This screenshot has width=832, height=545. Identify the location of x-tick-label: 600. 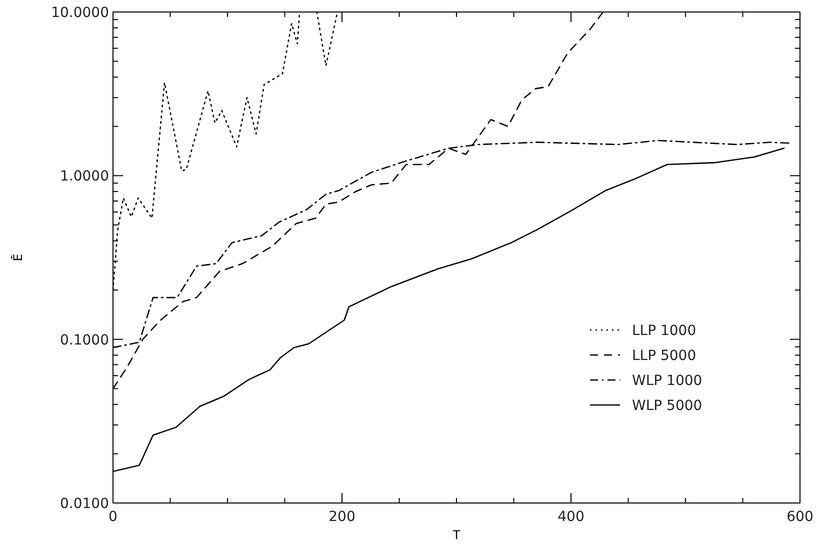
(800, 517).